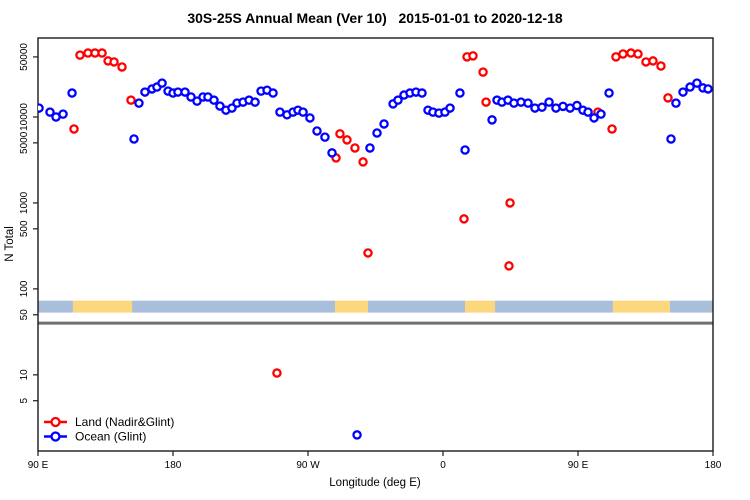  Describe the element at coordinates (24, 202) in the screenshot. I see `y-tick-label: 1000` at that location.